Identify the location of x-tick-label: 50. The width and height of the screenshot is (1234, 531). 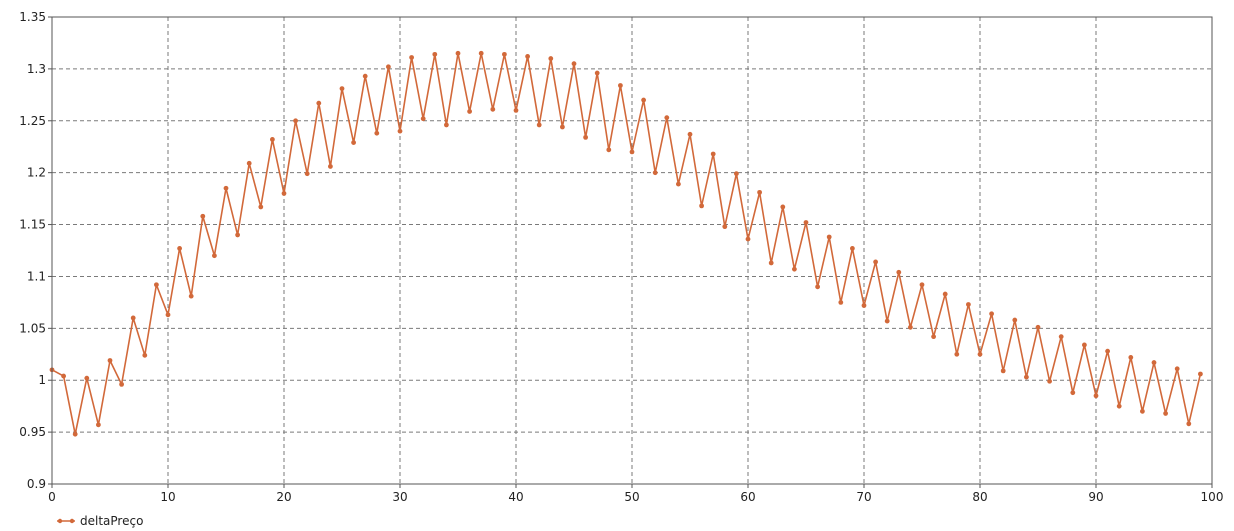
(631, 497).